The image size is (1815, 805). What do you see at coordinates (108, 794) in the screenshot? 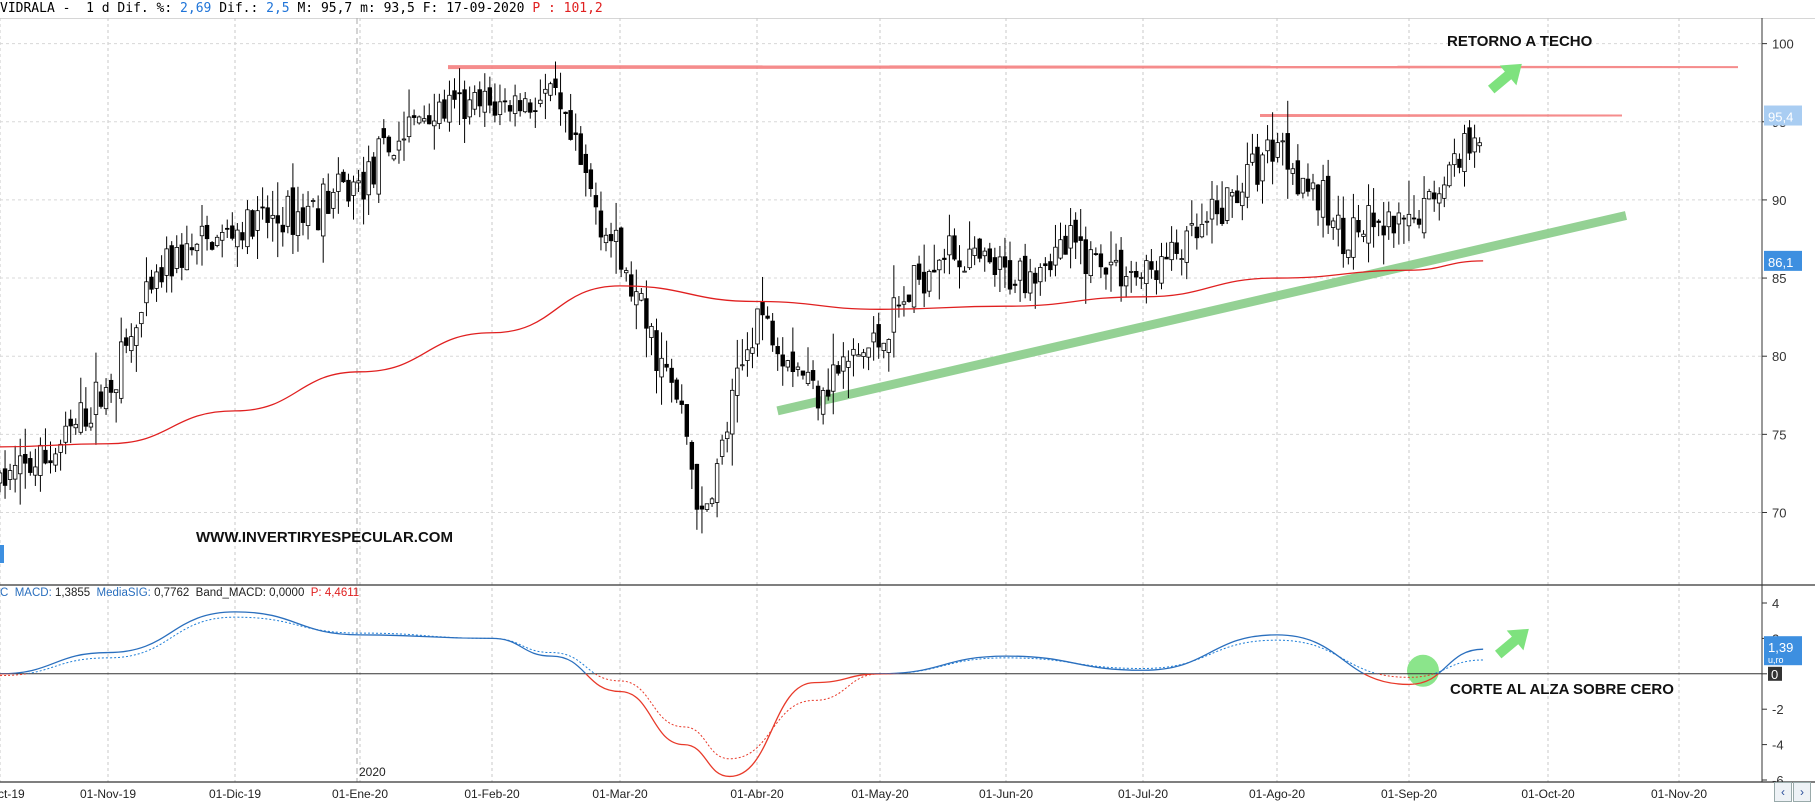
I see `x-tick-label: 01-Nov-19` at bounding box center [108, 794].